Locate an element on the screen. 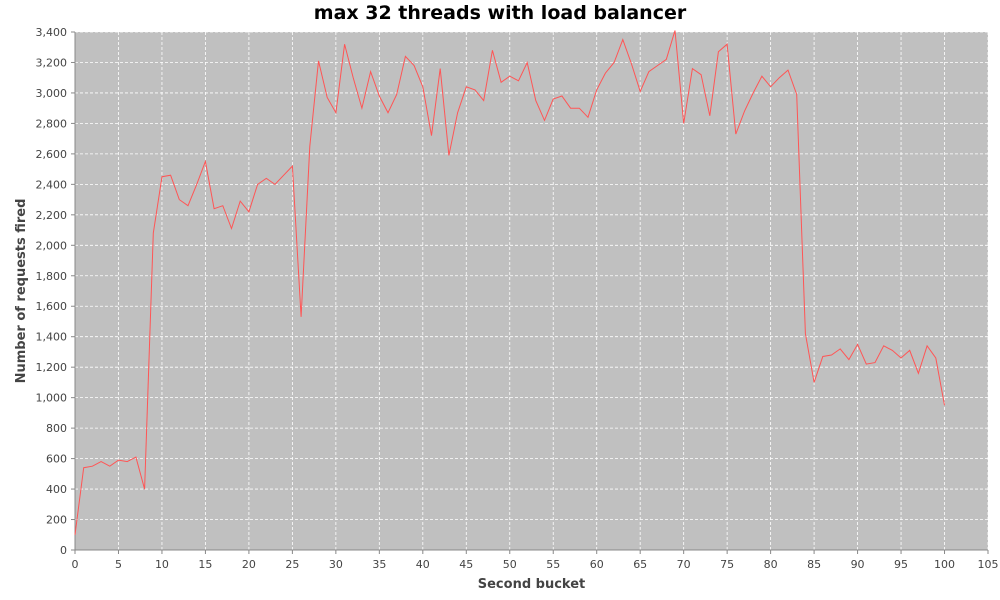 The width and height of the screenshot is (1000, 600). x-tick-label: 10 is located at coordinates (162, 564).